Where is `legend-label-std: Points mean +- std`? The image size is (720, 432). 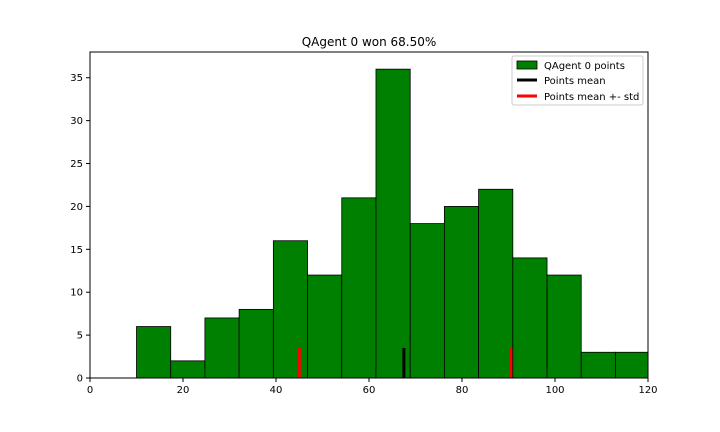 legend-label-std: Points mean +- std is located at coordinates (591, 97).